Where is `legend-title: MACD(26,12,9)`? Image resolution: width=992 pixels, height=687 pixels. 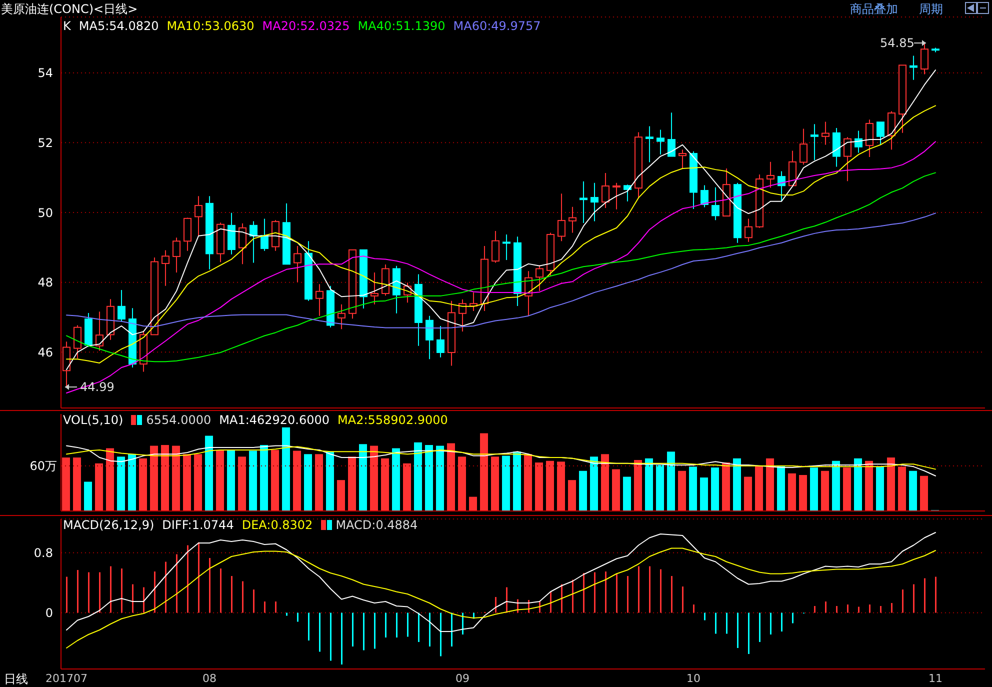
legend-title: MACD(26,12,9) is located at coordinates (108, 525).